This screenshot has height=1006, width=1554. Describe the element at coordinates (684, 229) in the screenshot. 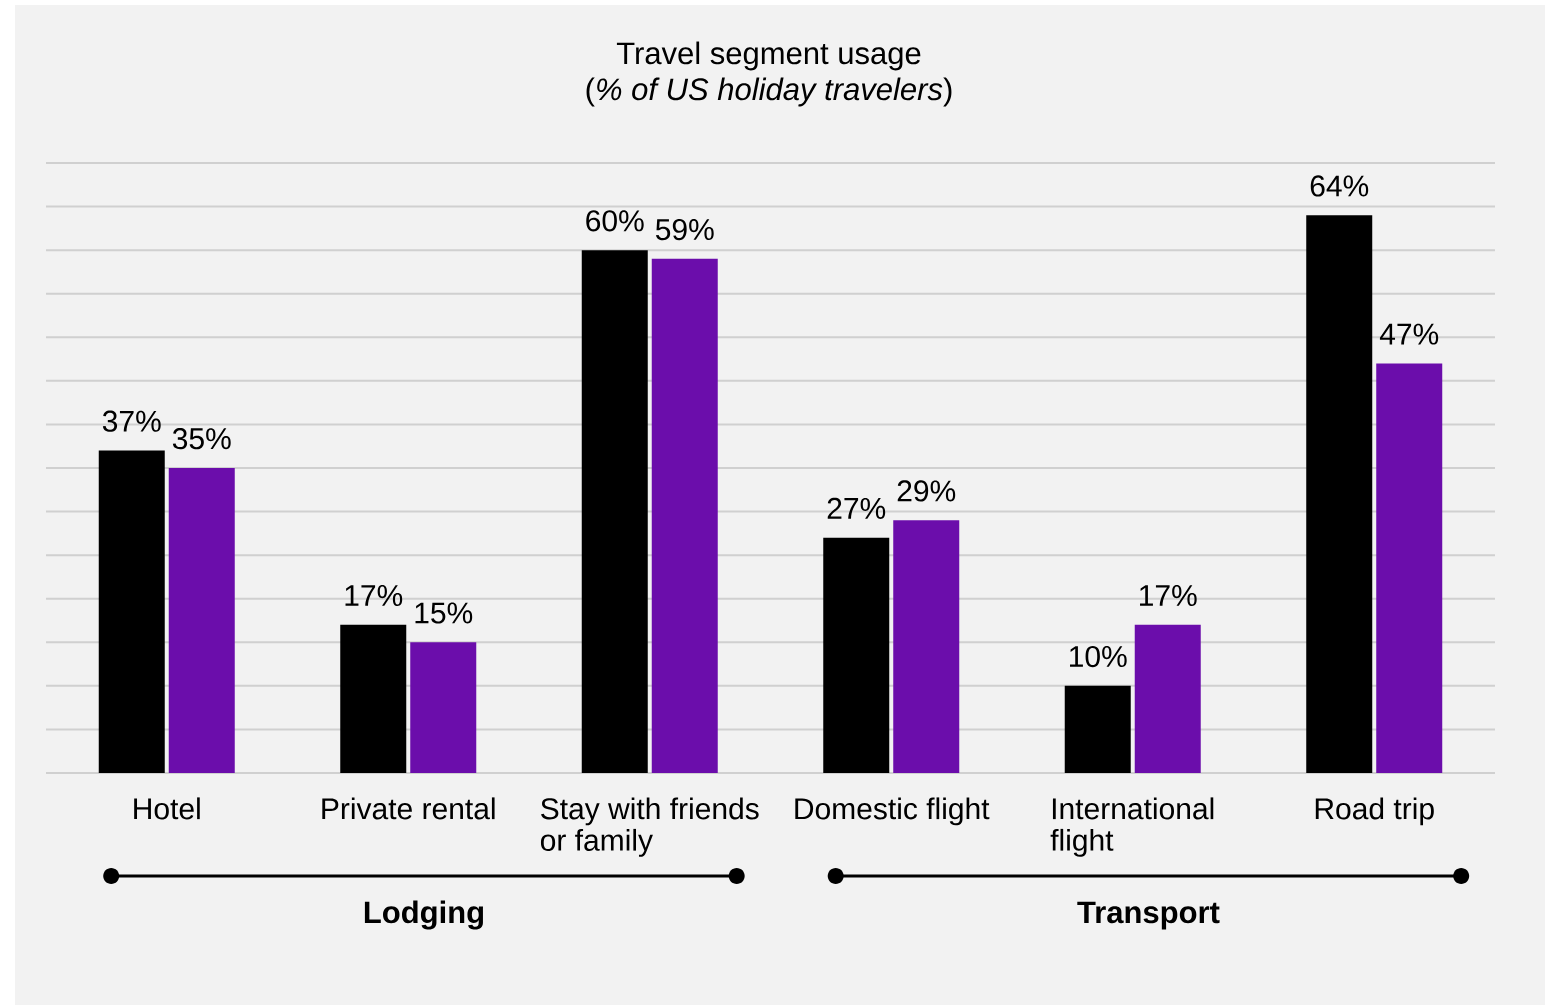

I see `data-label: 59%` at that location.